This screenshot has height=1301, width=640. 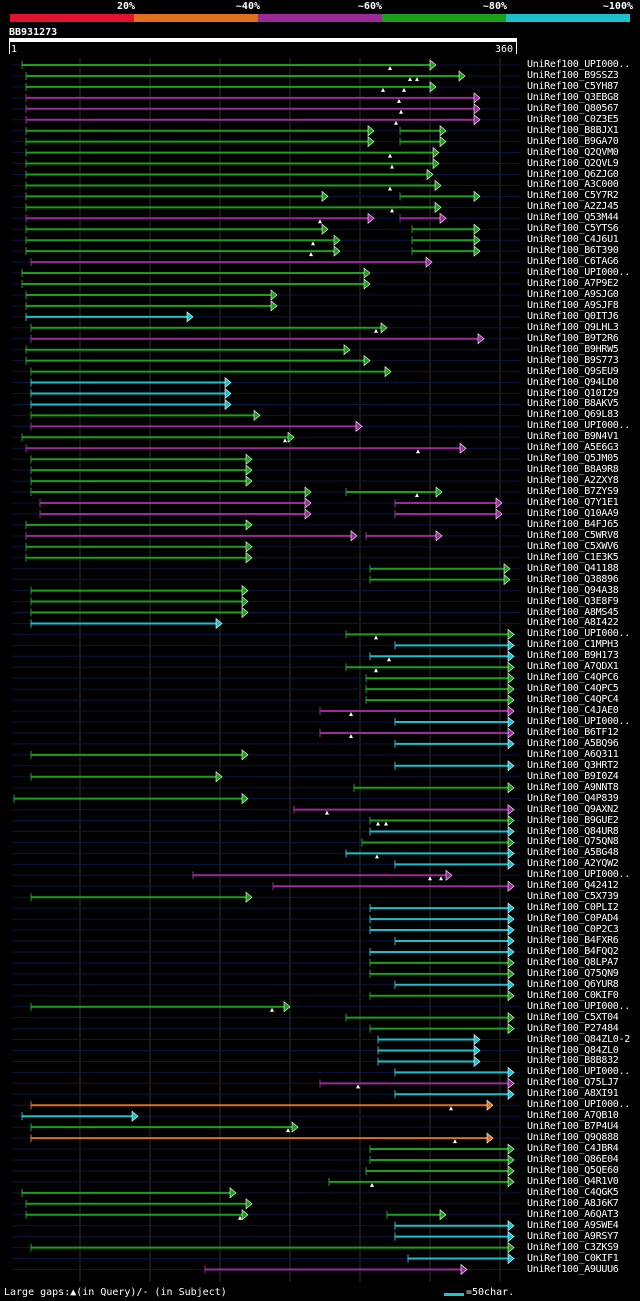 I want to click on hit-label: UniRef100_Q94LD0, so click(x=573, y=382).